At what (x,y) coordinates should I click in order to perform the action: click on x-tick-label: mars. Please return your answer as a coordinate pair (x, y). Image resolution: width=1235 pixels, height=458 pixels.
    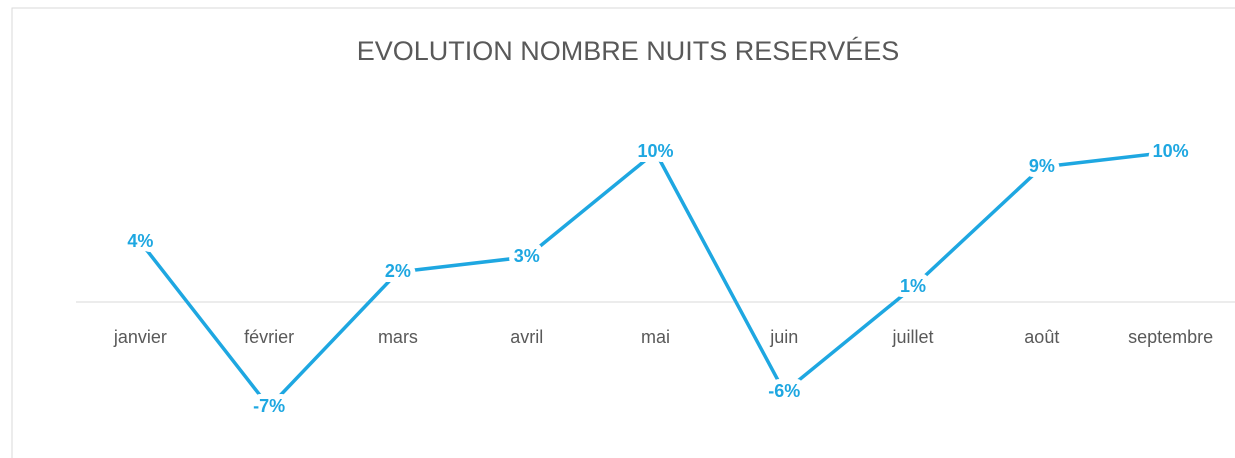
    Looking at the image, I should click on (398, 337).